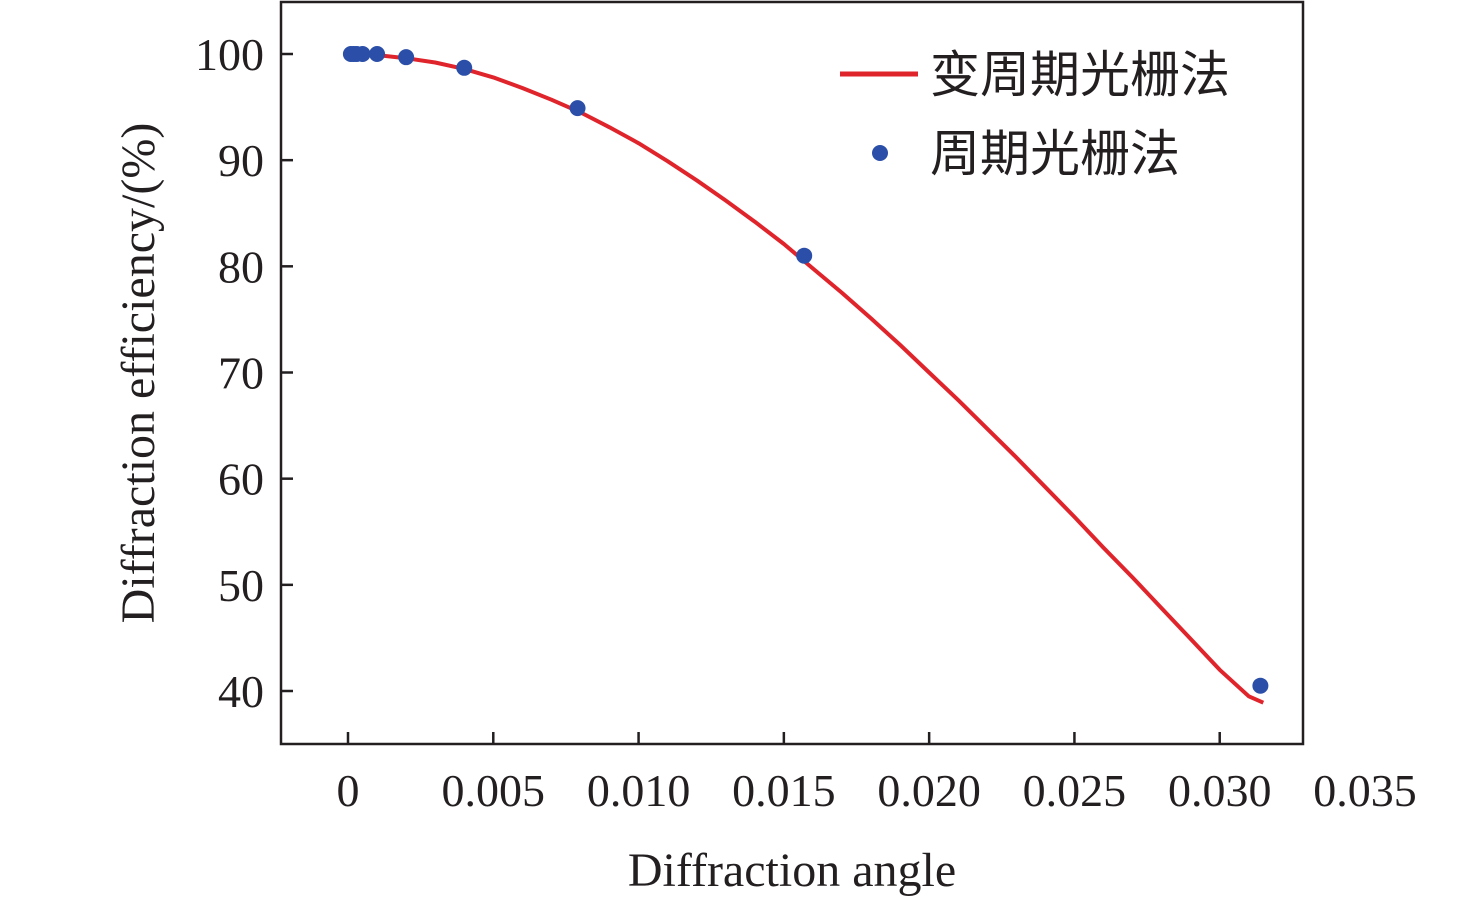  What do you see at coordinates (880, 153) in the screenshot?
I see `legend-marker-swatch` at bounding box center [880, 153].